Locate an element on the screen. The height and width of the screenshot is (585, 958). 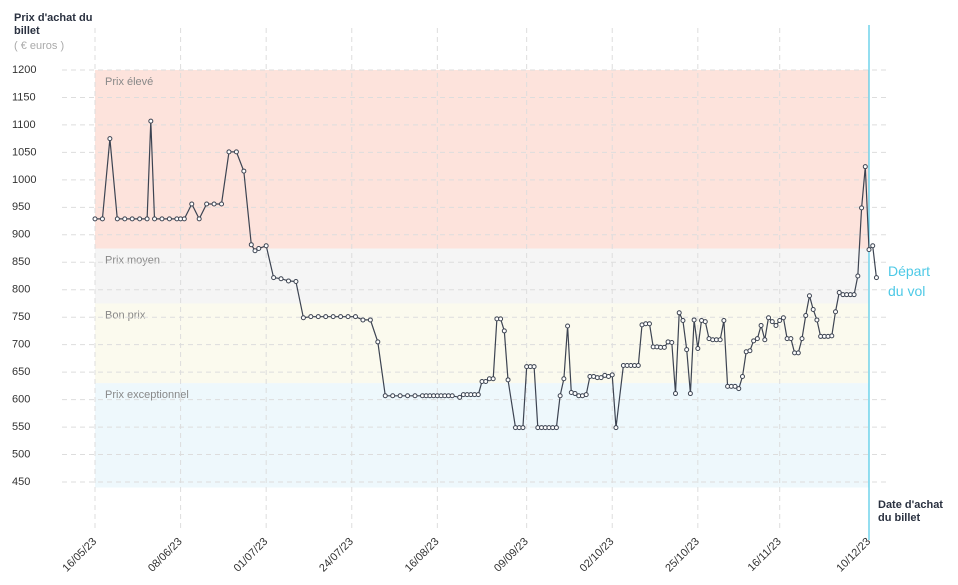
band-label: Bon prix is located at coordinates (125, 315).